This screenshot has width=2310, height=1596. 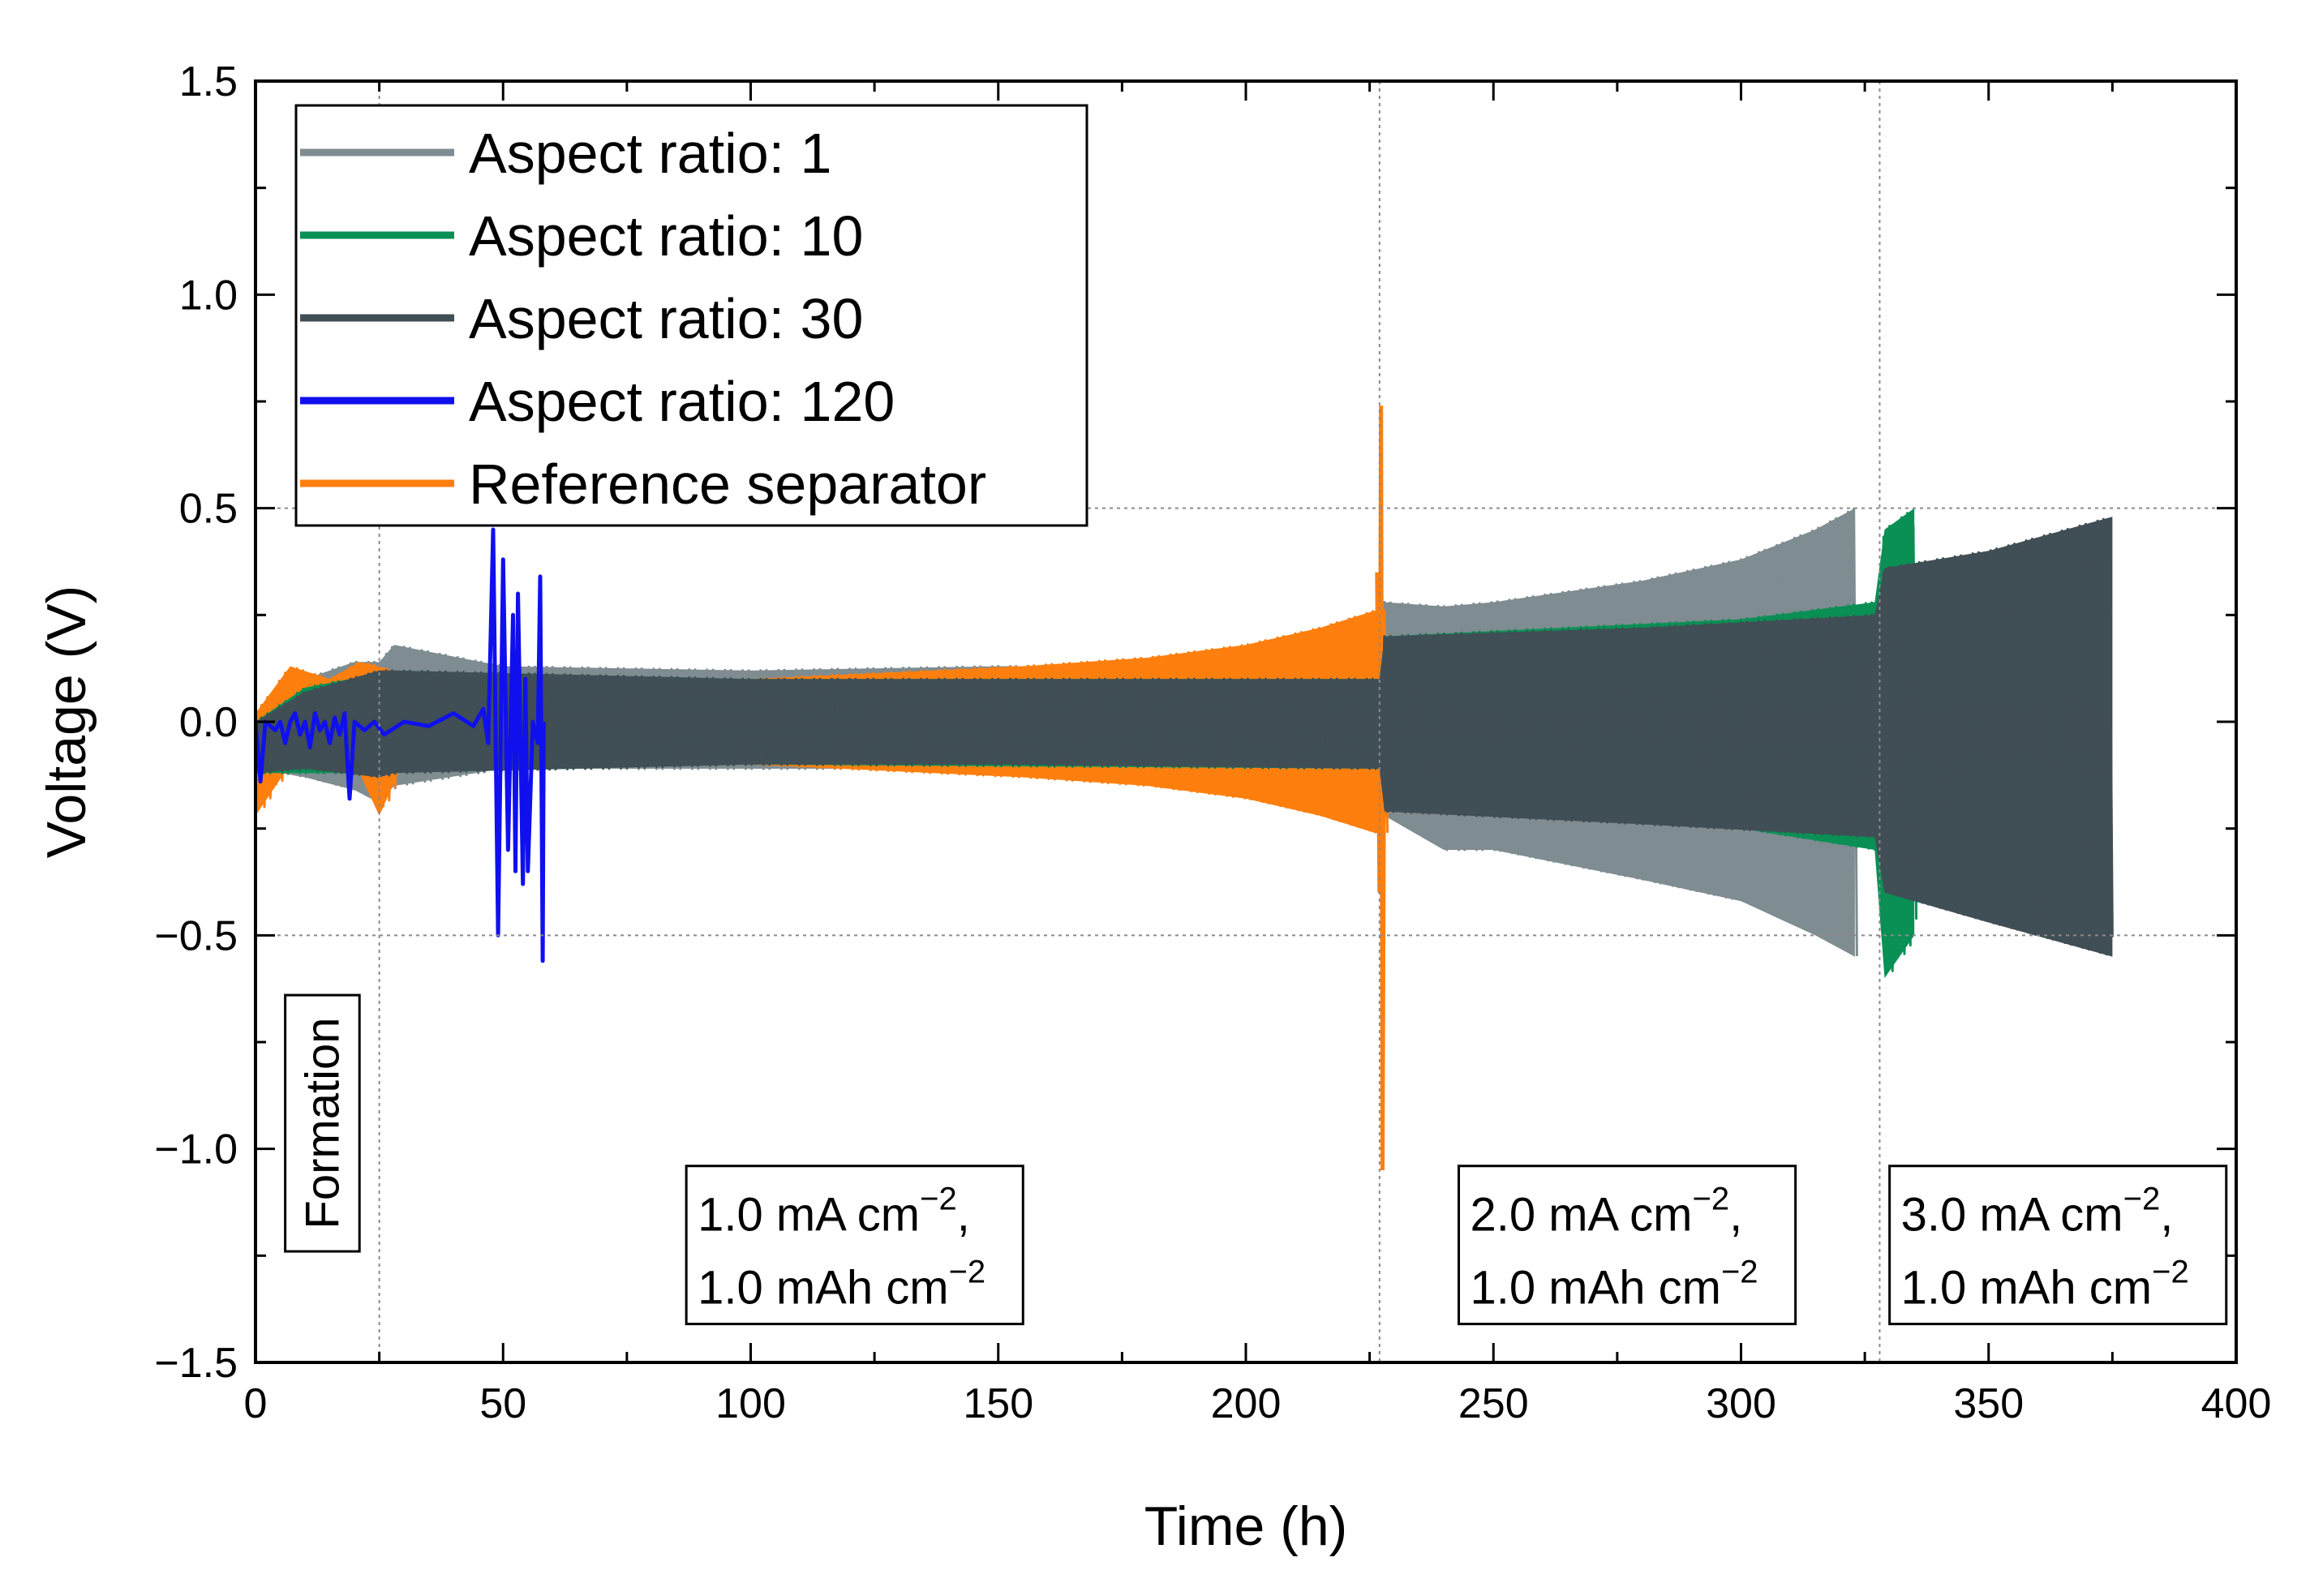 What do you see at coordinates (2012, 1215) in the screenshot?
I see `annotation-rate-3-rate: 3.0 mA cm` at bounding box center [2012, 1215].